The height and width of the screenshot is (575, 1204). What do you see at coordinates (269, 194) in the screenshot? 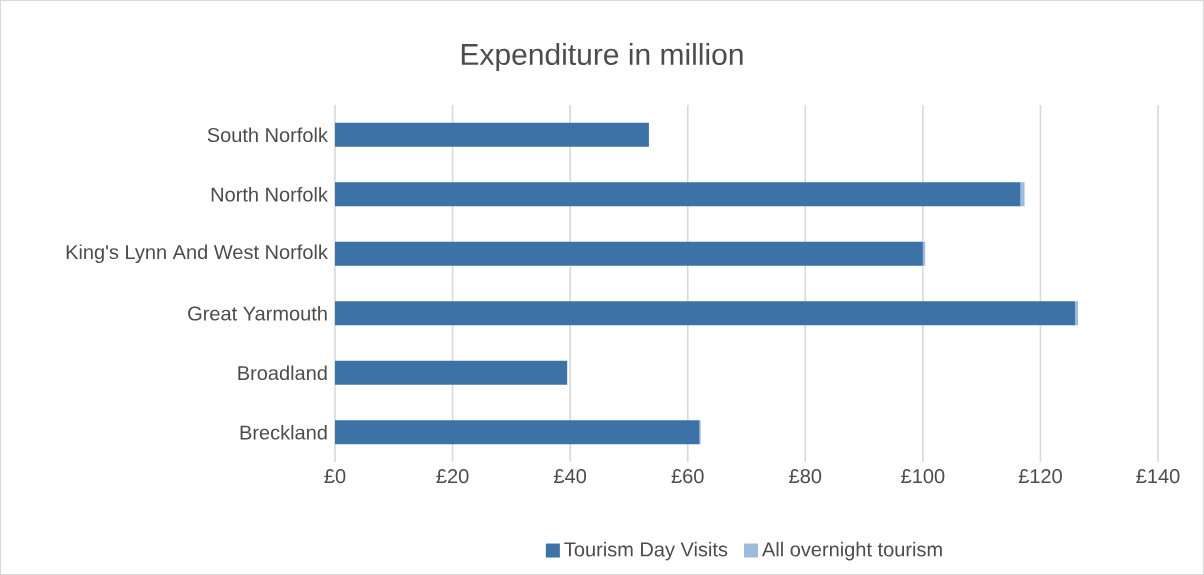
I see `y-tick-label: North Norfolk` at bounding box center [269, 194].